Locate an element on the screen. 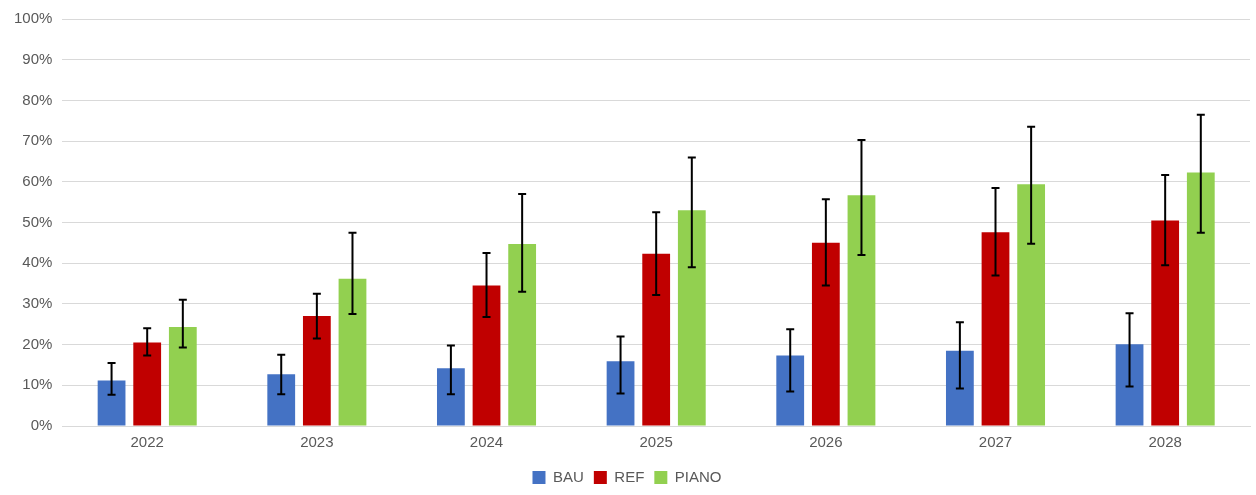 Image resolution: width=1256 pixels, height=495 pixels. legend-label: PIANO is located at coordinates (698, 476).